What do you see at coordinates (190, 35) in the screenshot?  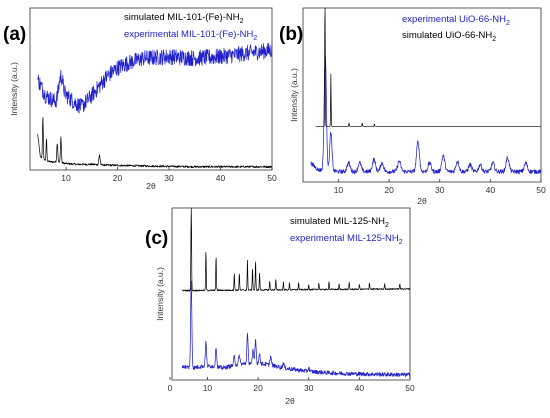 I see `panel-a-legend-experimental: experimental MIL-101-(Fe)-NH2` at bounding box center [190, 35].